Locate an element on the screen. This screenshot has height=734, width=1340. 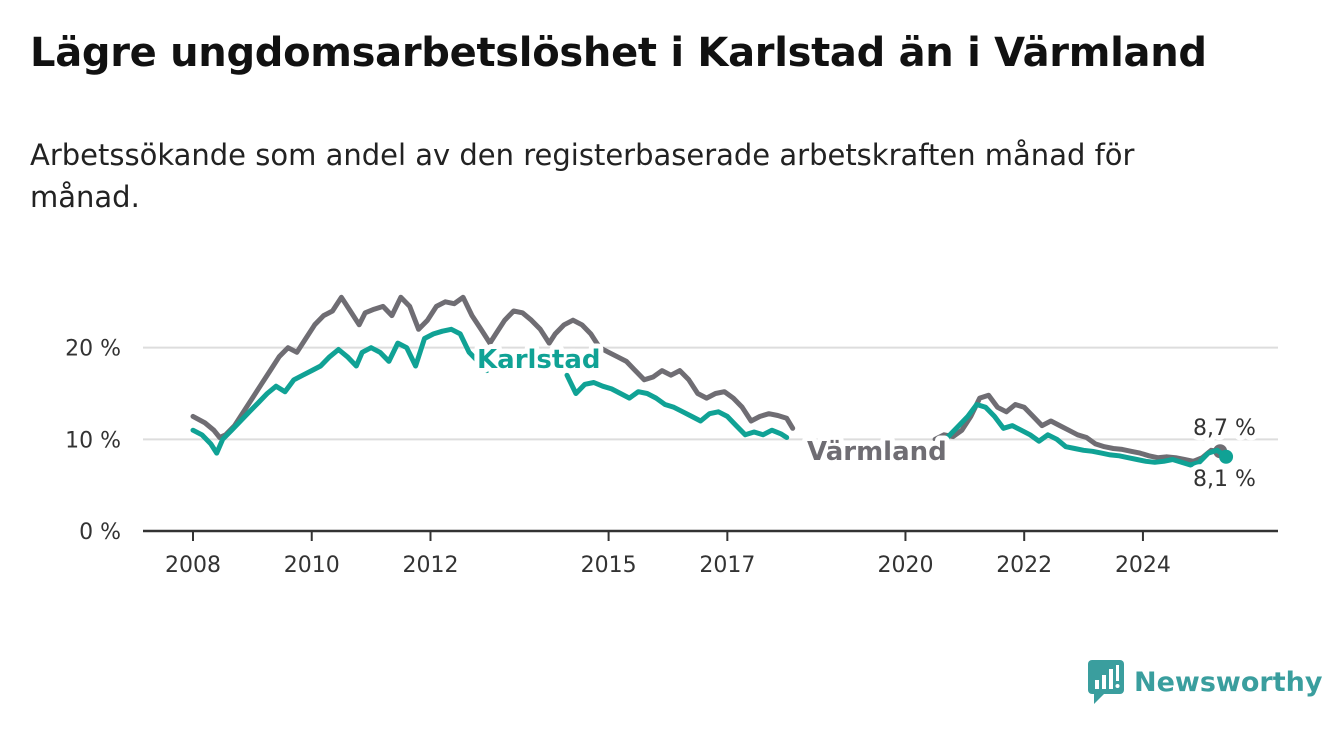
chart-bubble-icon is located at coordinates (1106, 682).